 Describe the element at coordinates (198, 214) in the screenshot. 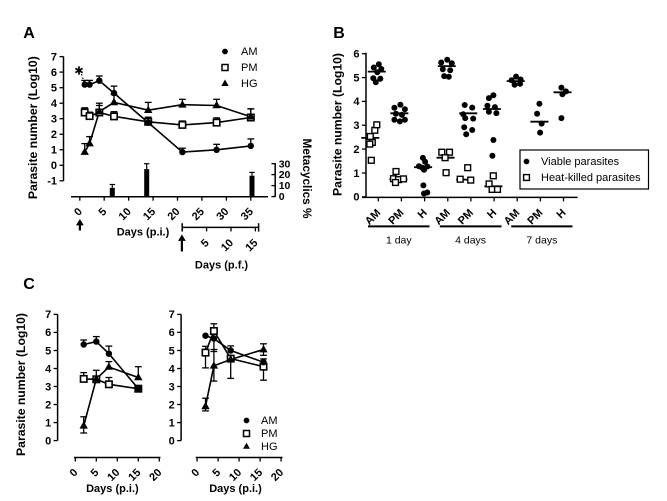

I see `svg-text: 25` at that location.